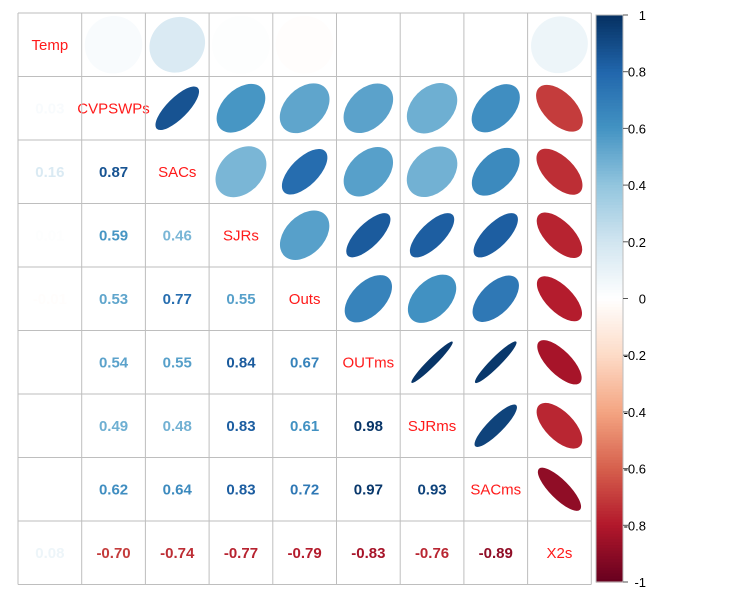 Image resolution: width=747 pixels, height=607 pixels. Describe the element at coordinates (177, 172) in the screenshot. I see `diagonal-label: SACs` at that location.